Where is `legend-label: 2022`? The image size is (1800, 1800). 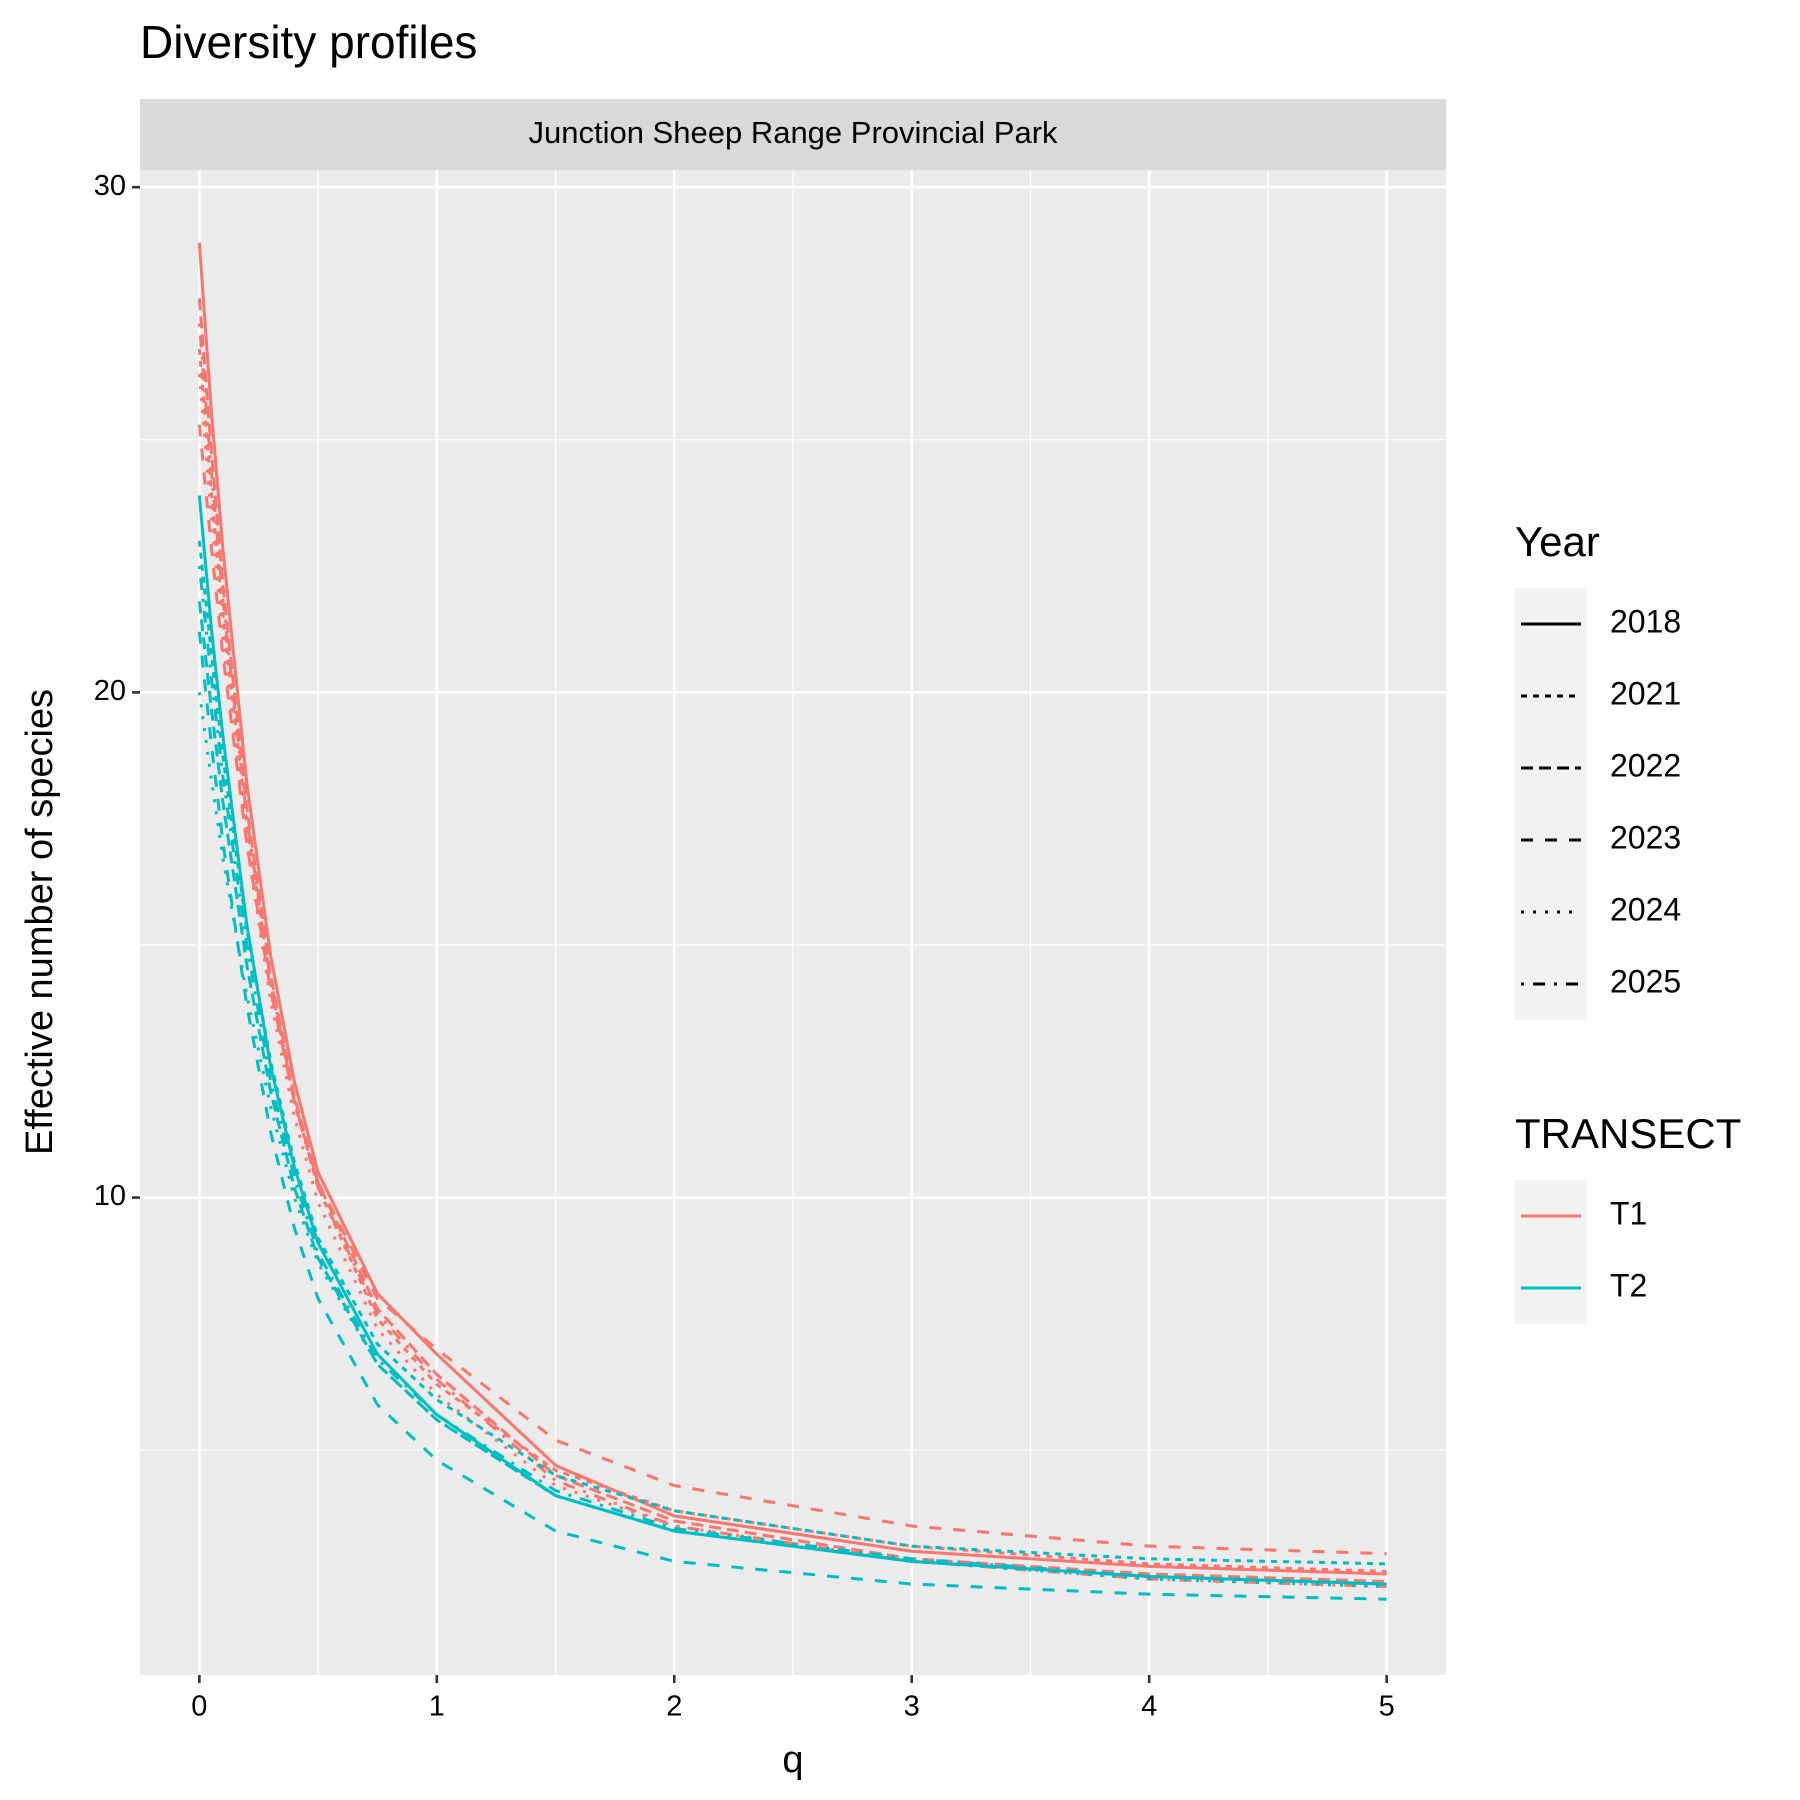 legend-label: 2022 is located at coordinates (1645, 765).